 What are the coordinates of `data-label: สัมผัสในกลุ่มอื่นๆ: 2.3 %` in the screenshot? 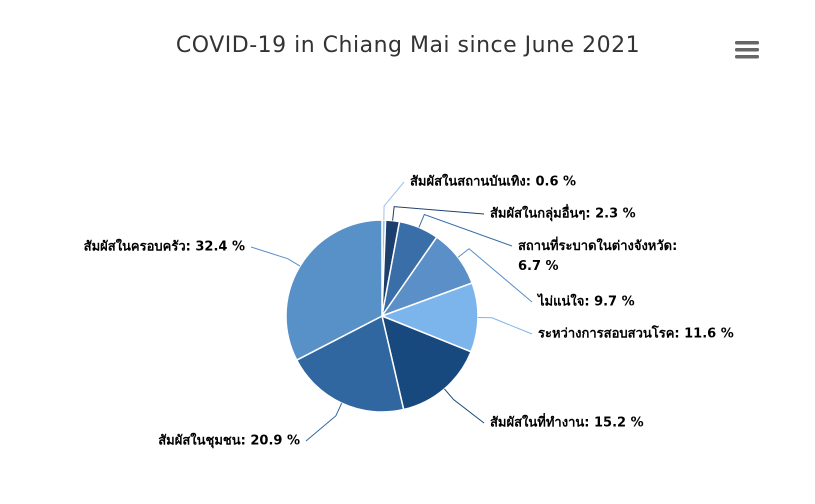 It's located at (563, 213).